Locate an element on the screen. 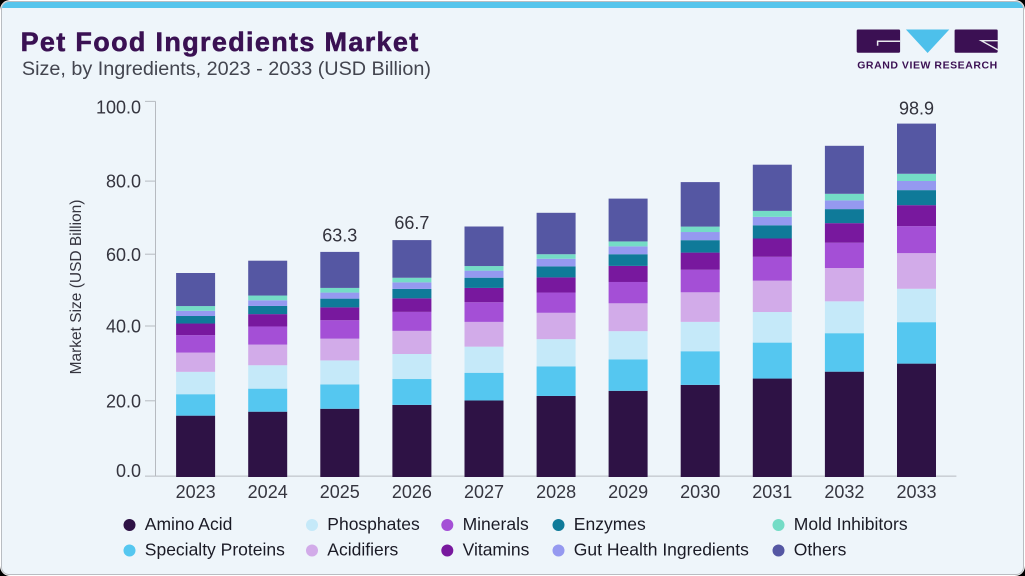 This screenshot has height=576, width=1025. svg-text: 2026 is located at coordinates (412, 492).